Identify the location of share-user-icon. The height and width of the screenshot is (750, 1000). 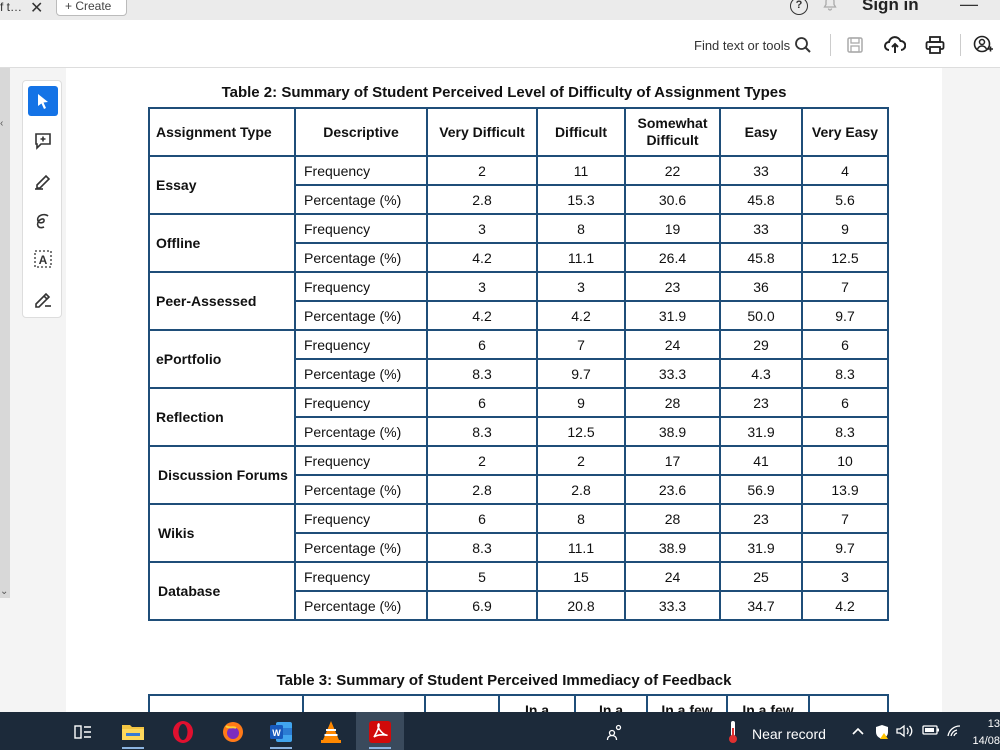
(983, 45).